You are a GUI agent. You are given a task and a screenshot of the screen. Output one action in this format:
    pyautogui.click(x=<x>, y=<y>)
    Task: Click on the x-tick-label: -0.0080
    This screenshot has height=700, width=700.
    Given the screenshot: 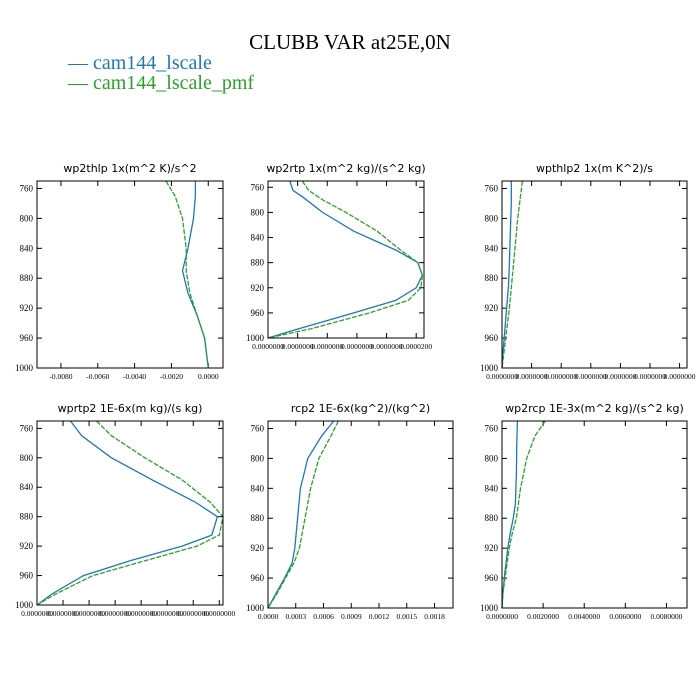 What is the action you would take?
    pyautogui.click(x=60, y=376)
    